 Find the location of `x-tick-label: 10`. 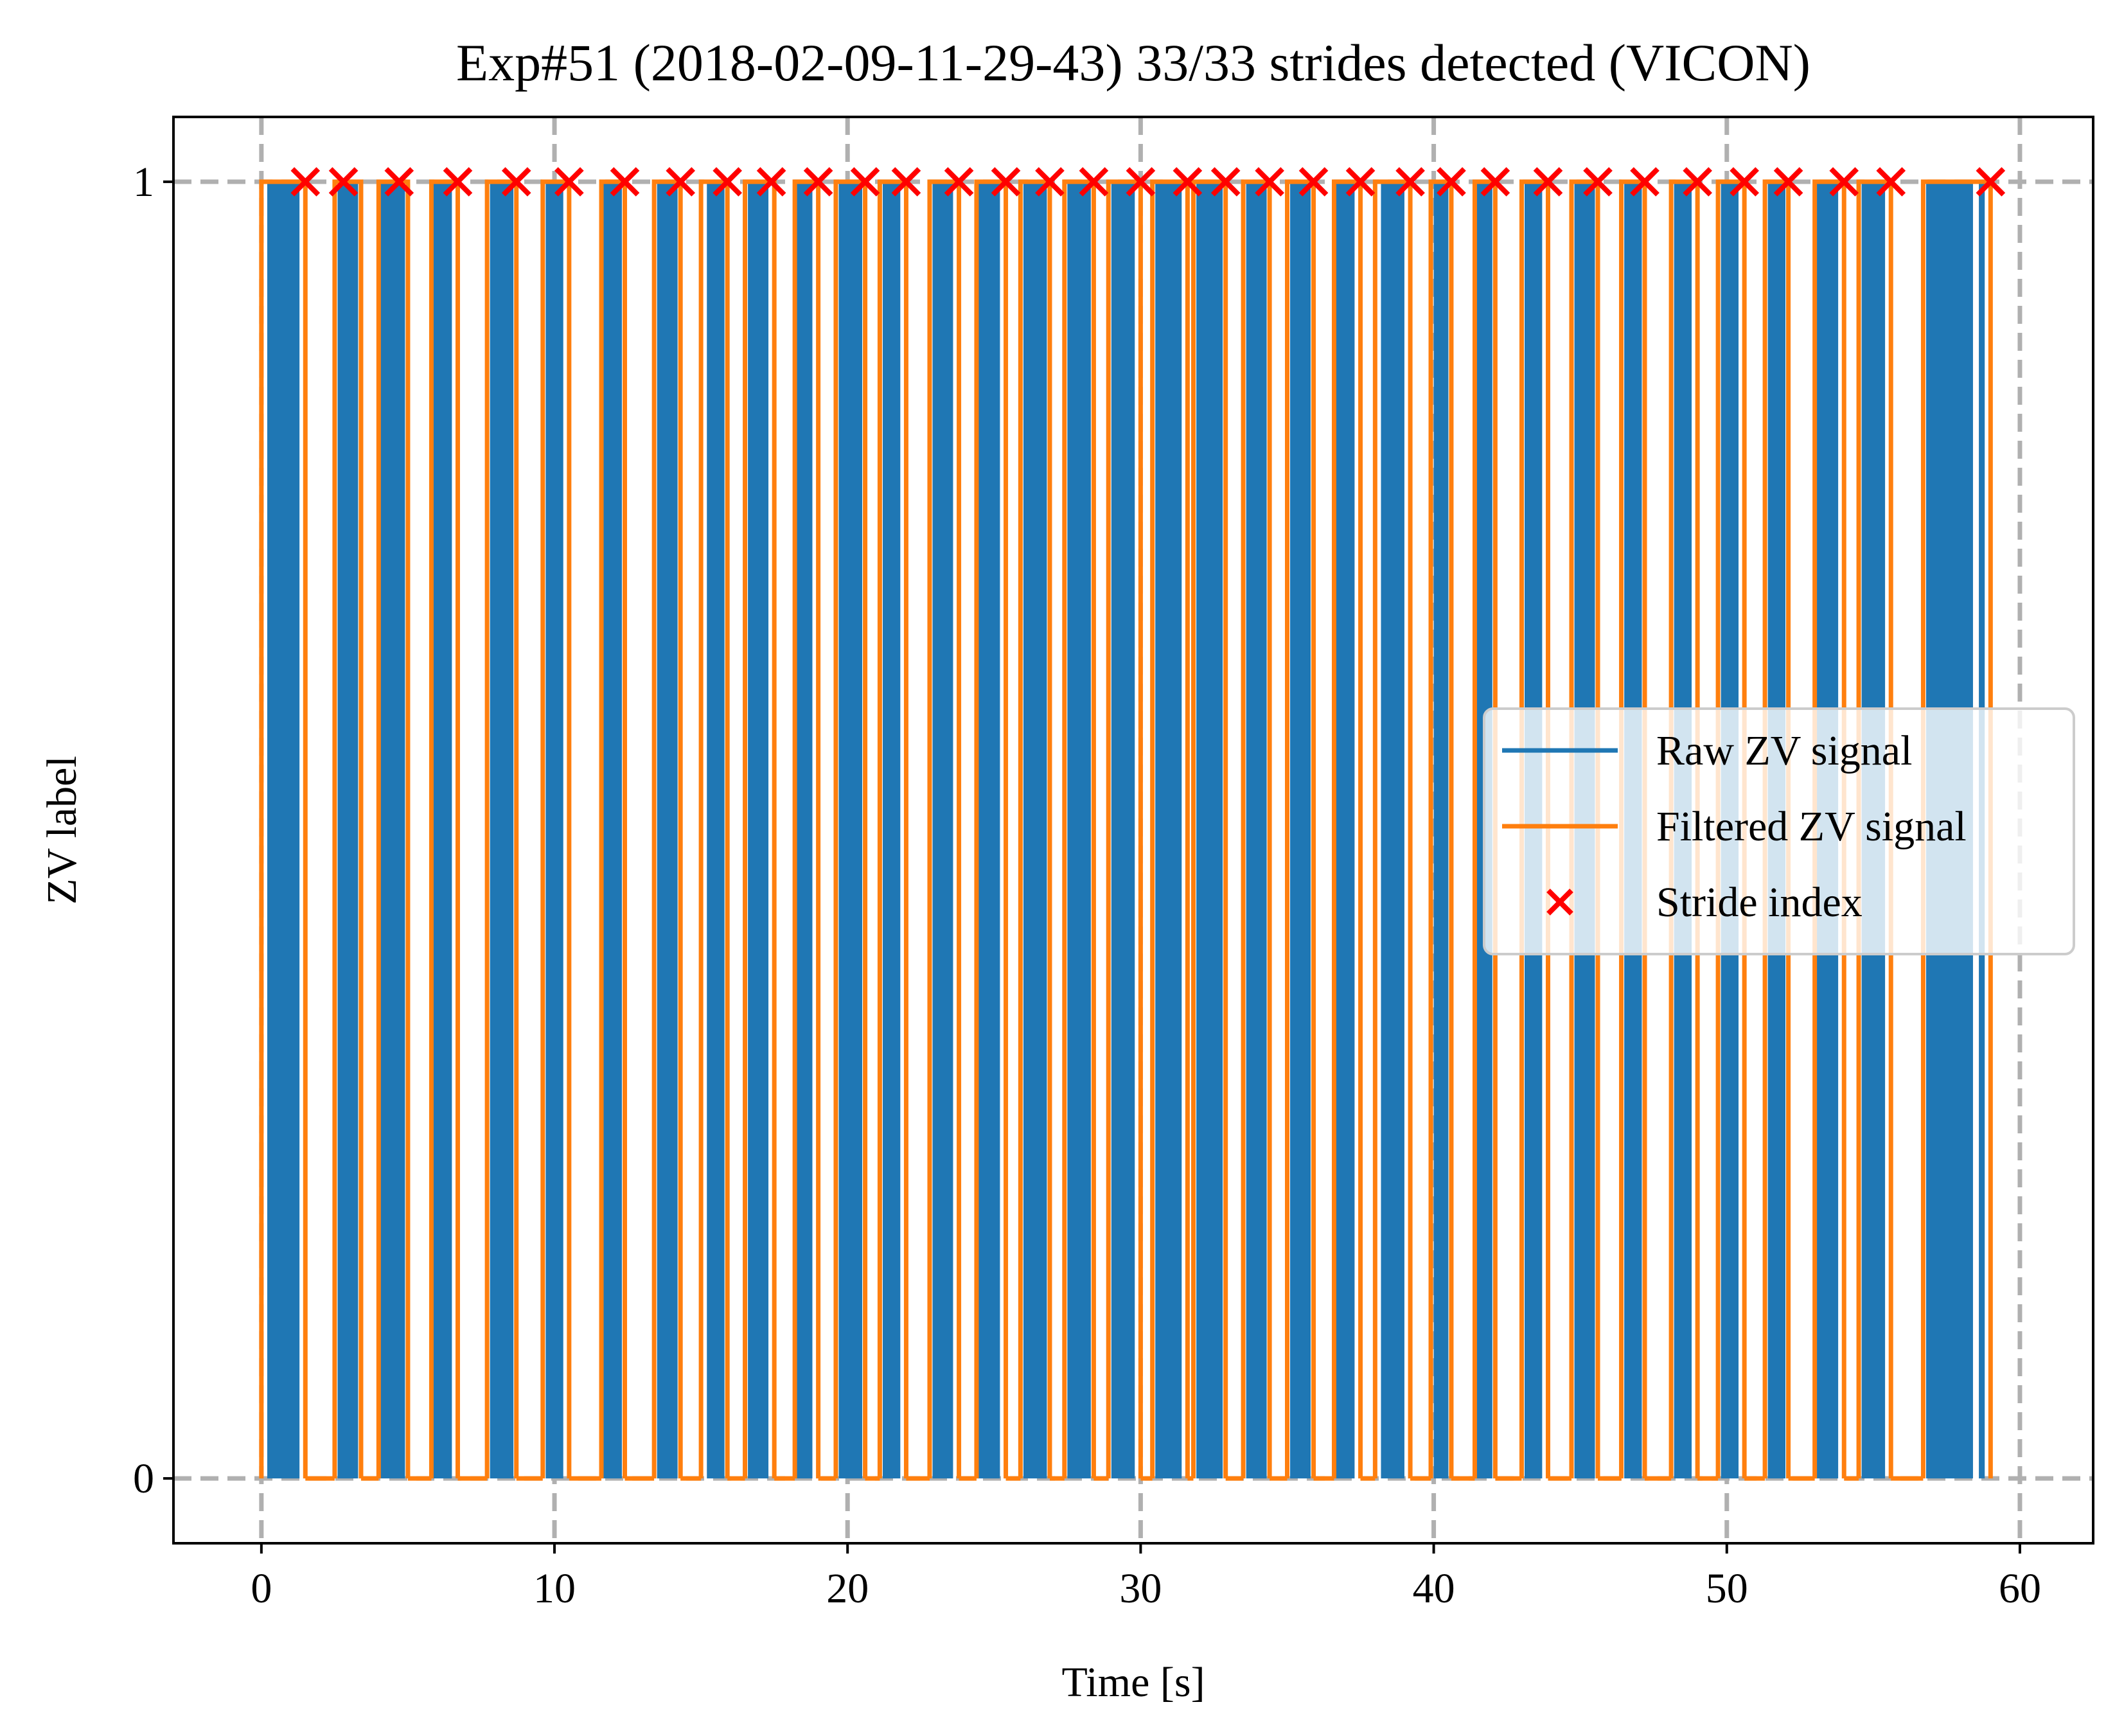

x-tick-label: 10 is located at coordinates (554, 1588).